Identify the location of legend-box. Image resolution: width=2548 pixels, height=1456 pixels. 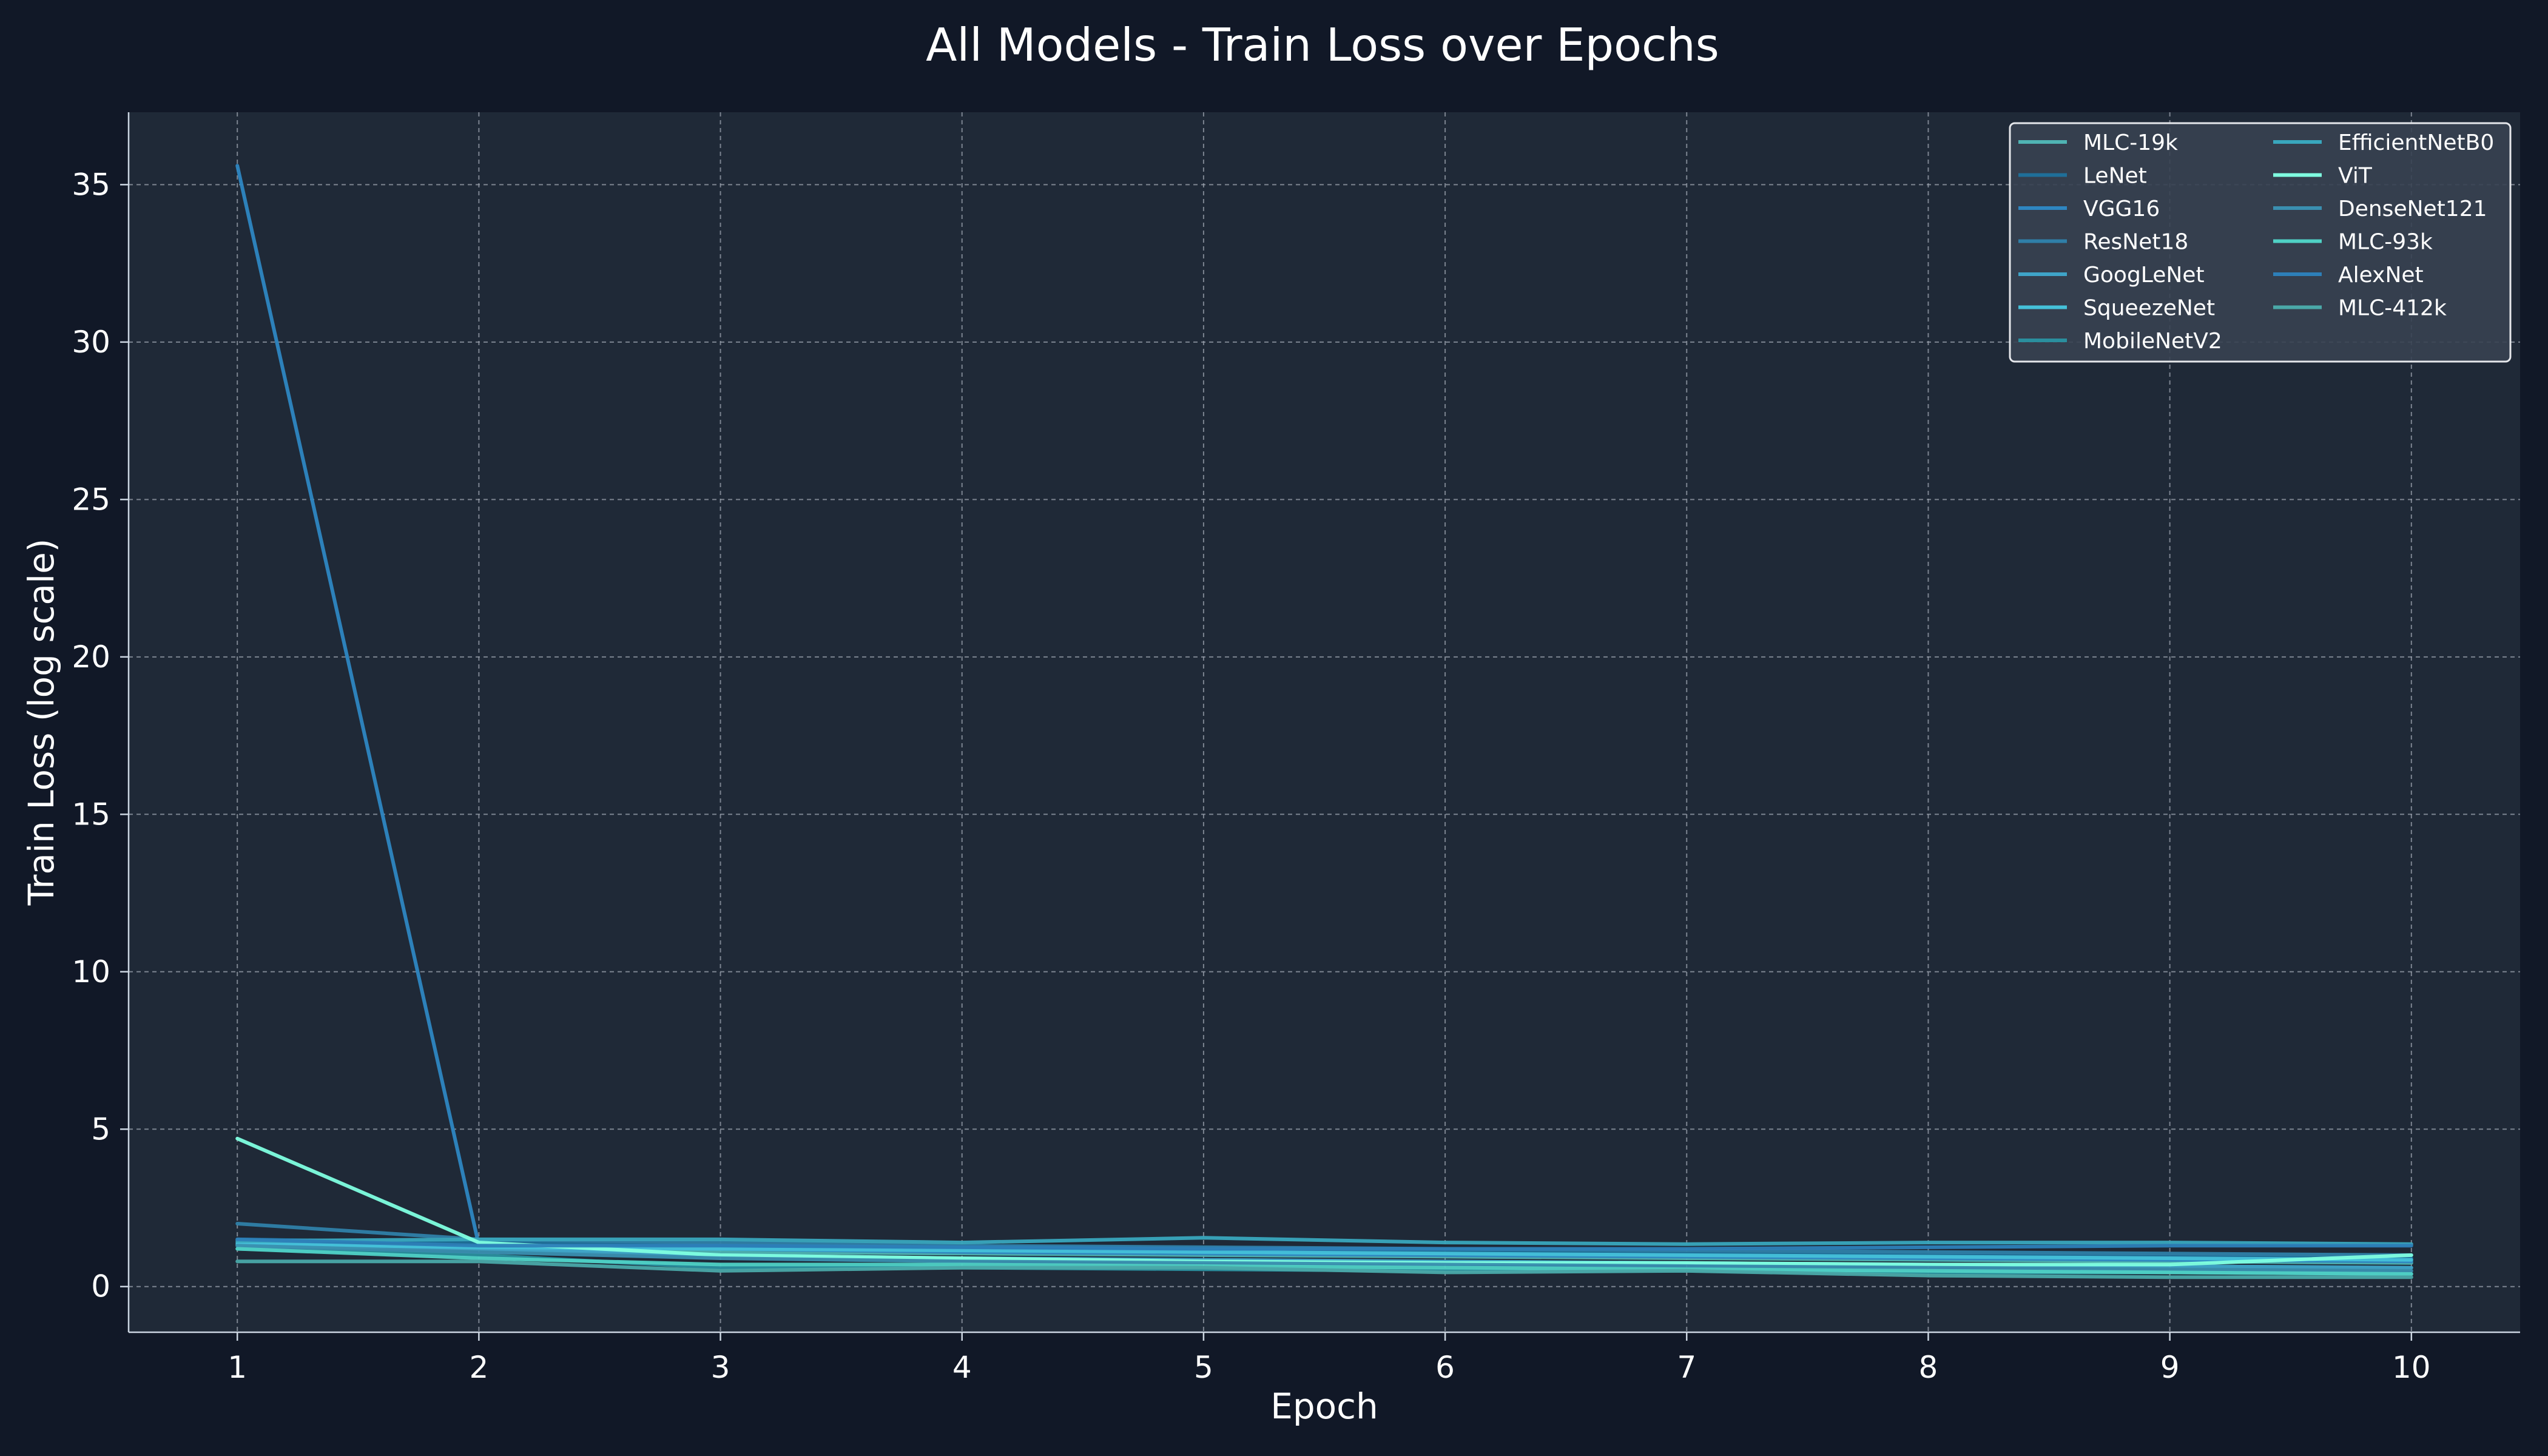
(2260, 242).